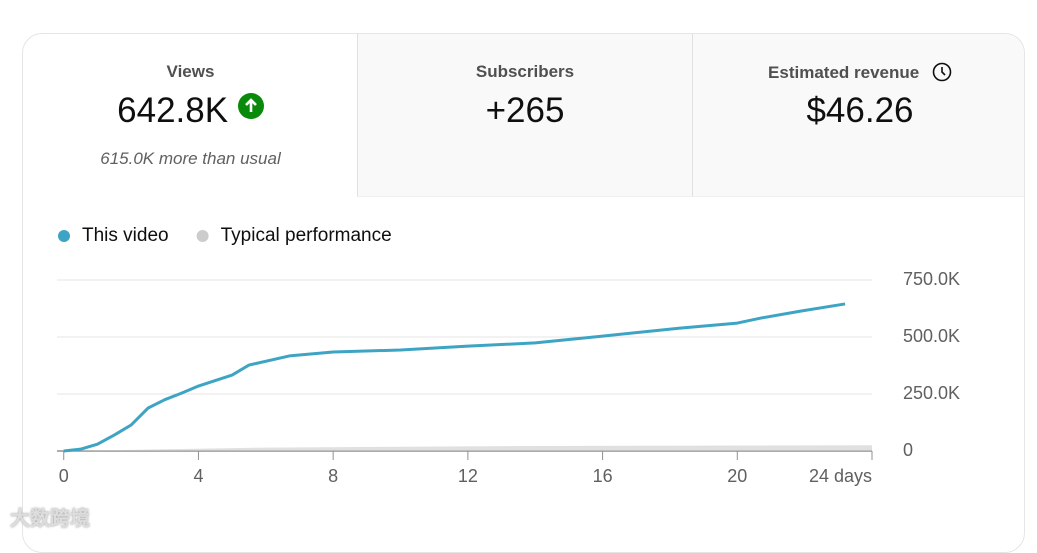  I want to click on clock-icon, so click(942, 72).